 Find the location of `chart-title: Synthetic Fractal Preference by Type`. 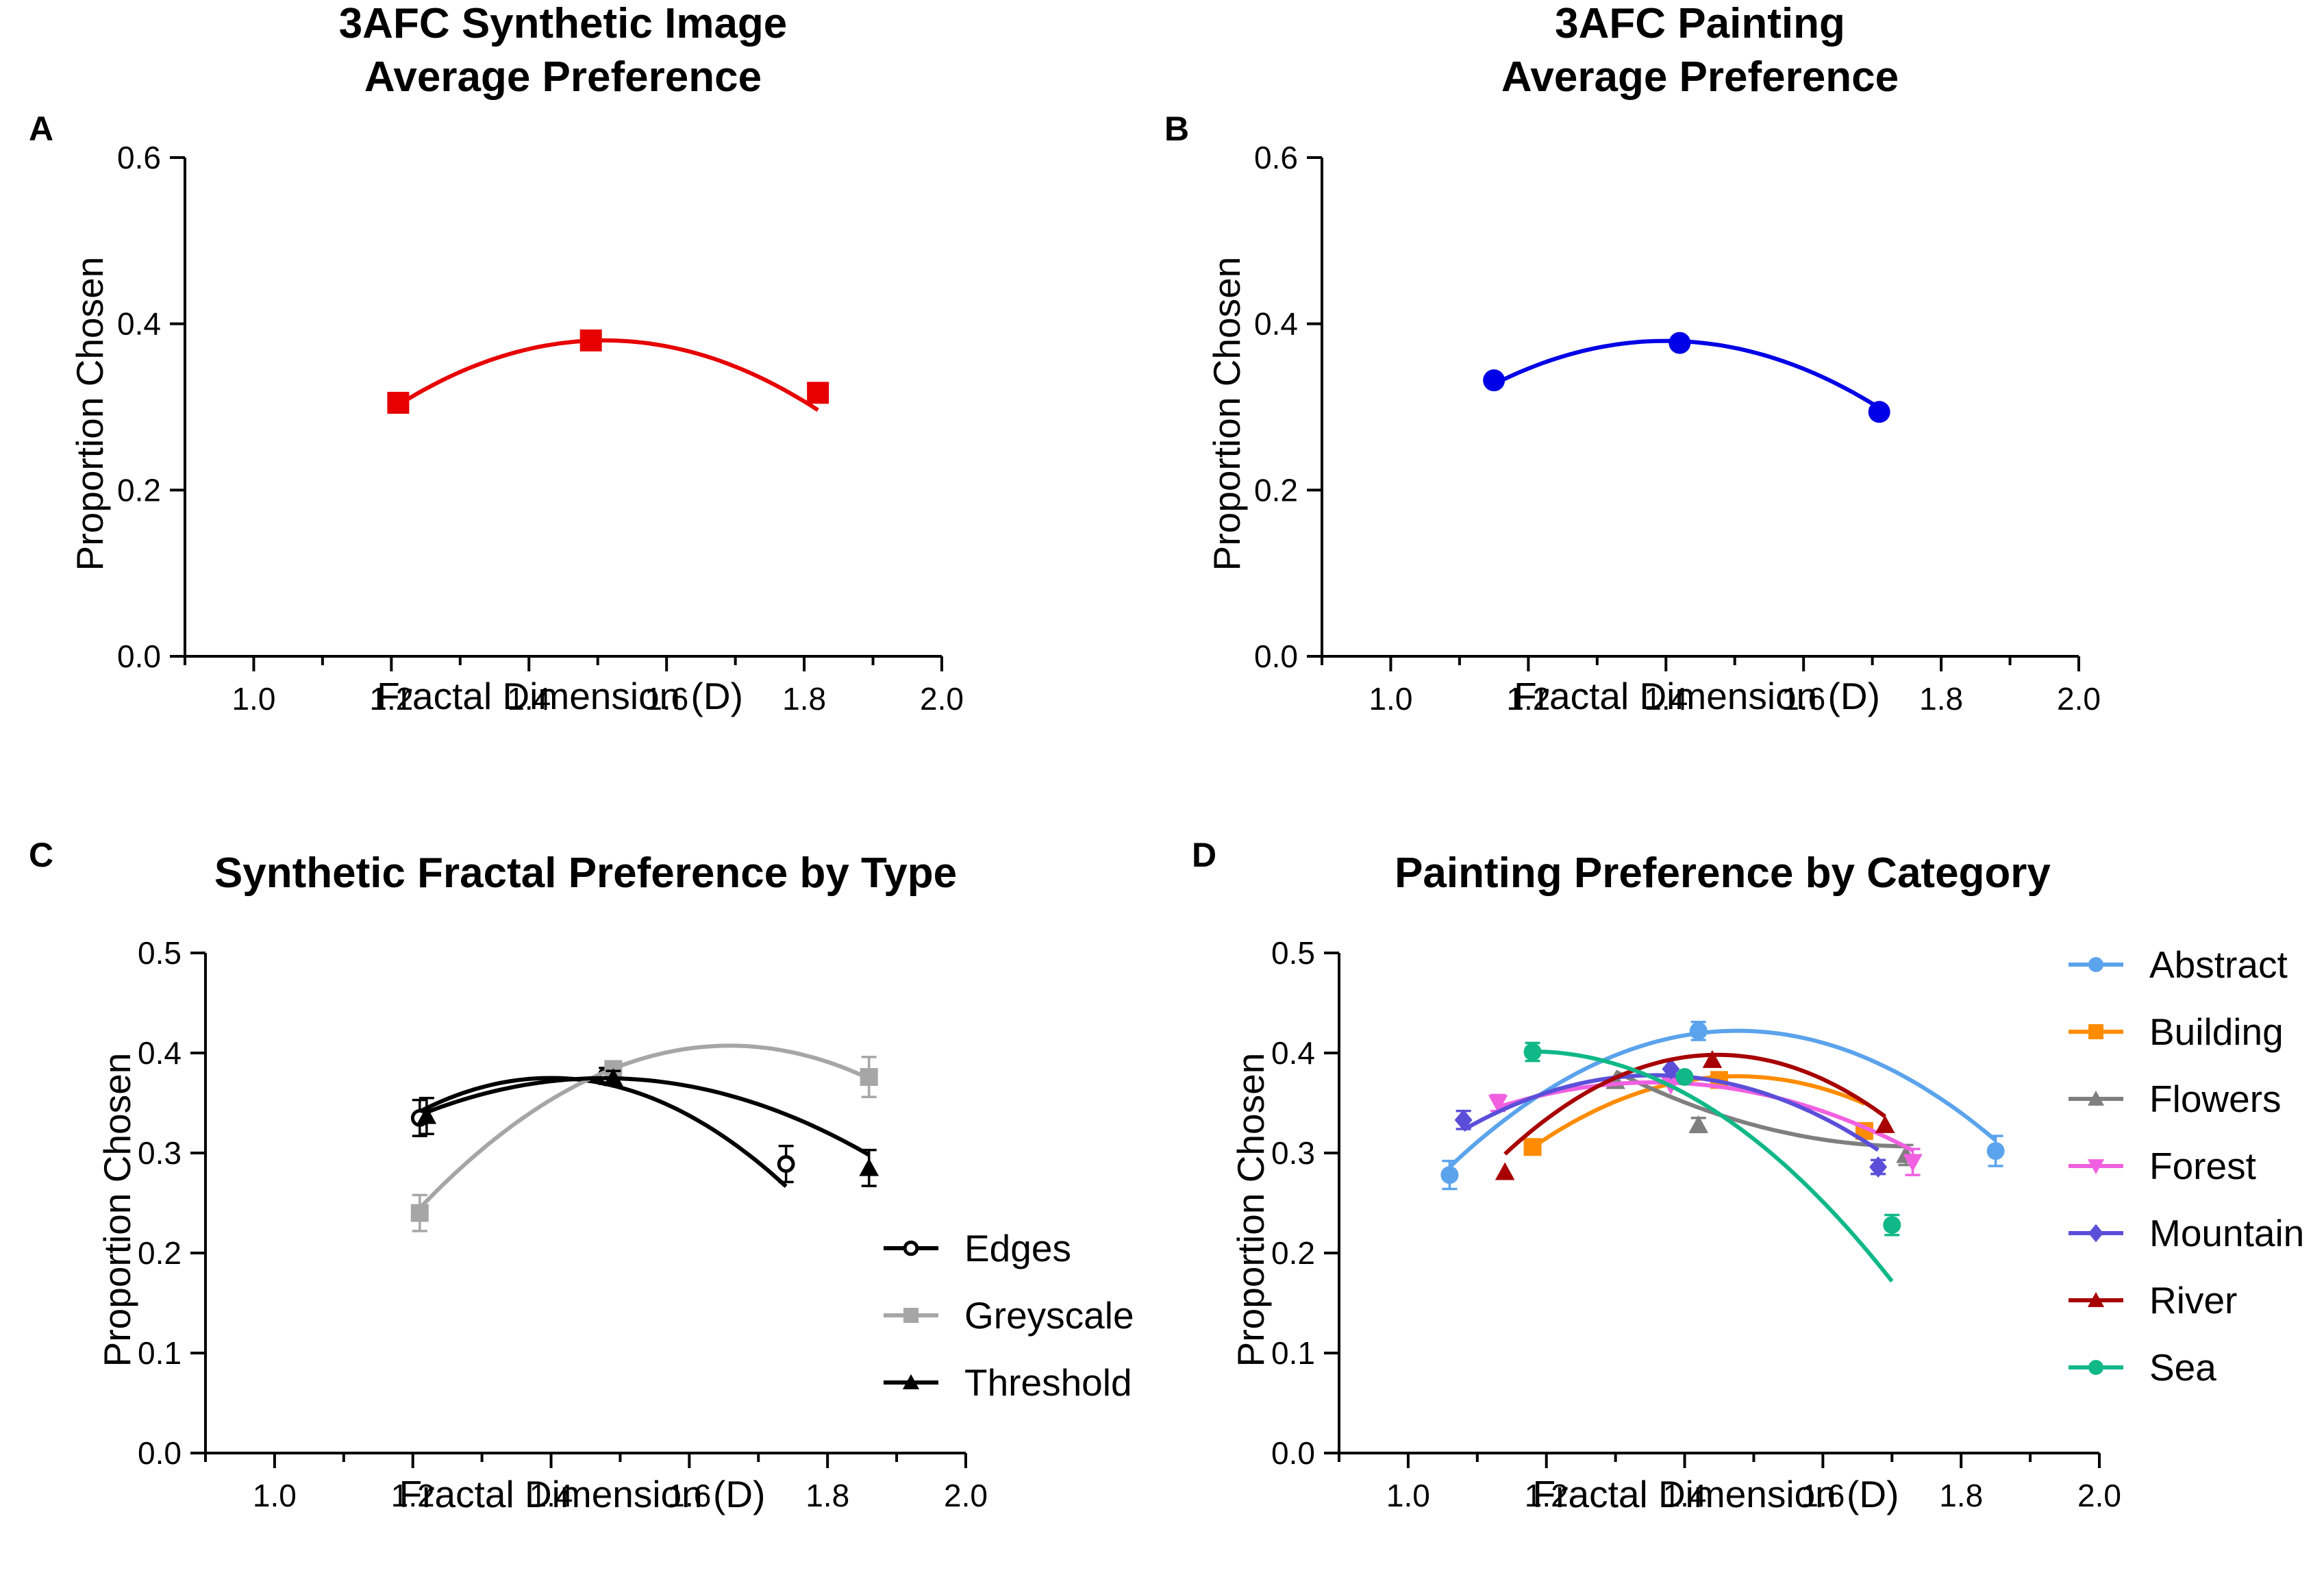

chart-title: Synthetic Fractal Preference by Type is located at coordinates (585, 873).